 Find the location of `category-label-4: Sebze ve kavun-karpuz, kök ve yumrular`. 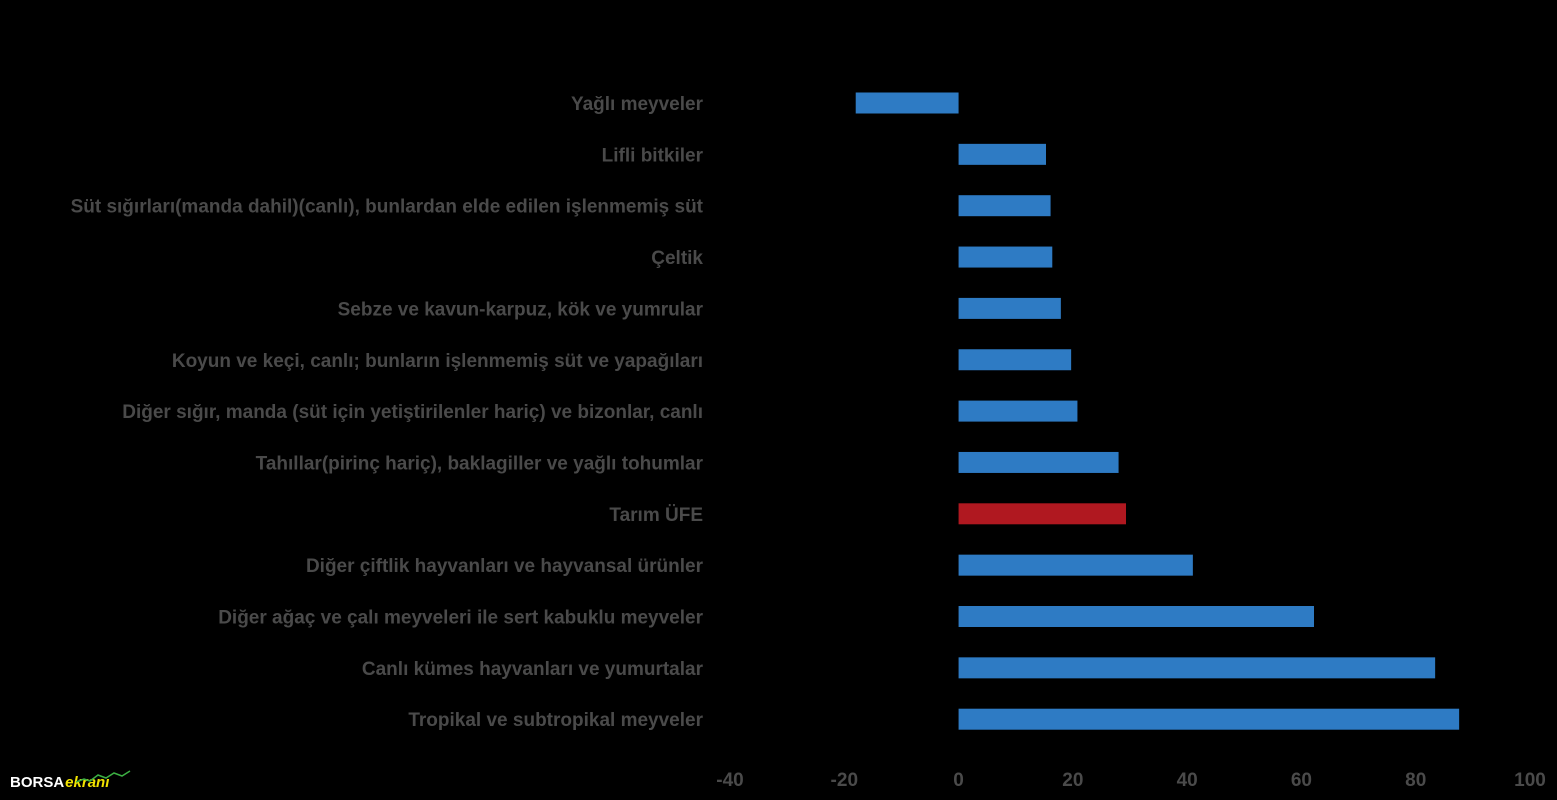

category-label-4: Sebze ve kavun-karpuz, kök ve yumrular is located at coordinates (521, 309).